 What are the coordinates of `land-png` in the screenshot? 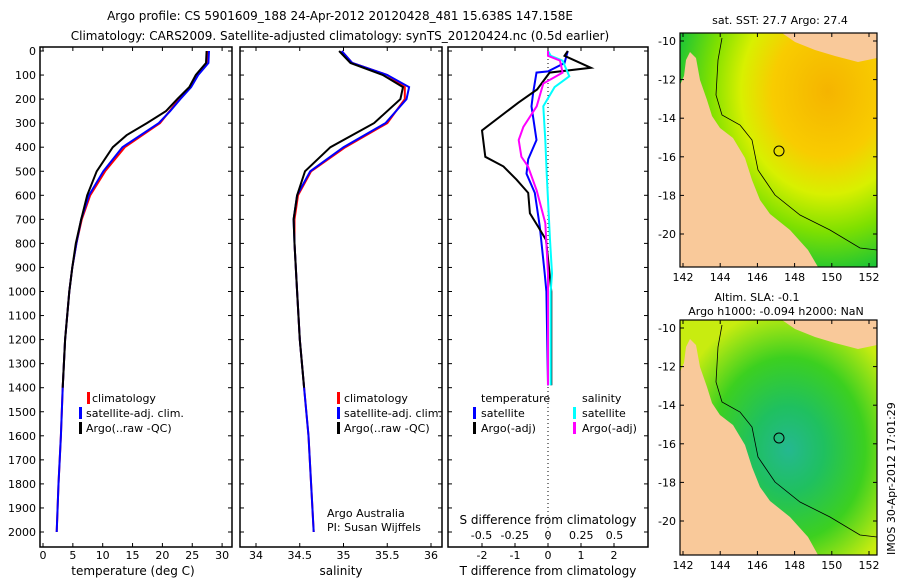 It's located at (829, 47).